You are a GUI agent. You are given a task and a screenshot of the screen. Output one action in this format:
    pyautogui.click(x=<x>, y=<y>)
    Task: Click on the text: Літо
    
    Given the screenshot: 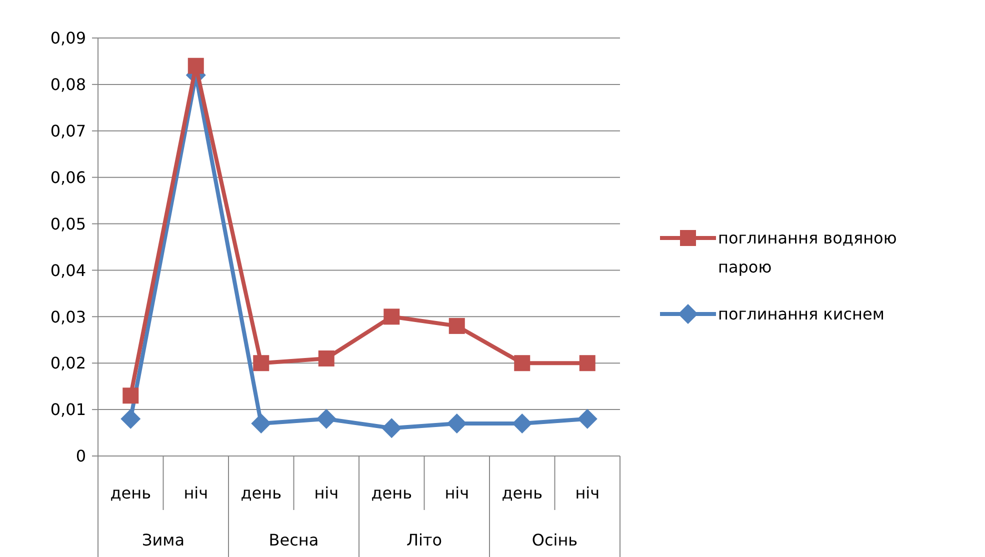 What is the action you would take?
    pyautogui.click(x=424, y=540)
    